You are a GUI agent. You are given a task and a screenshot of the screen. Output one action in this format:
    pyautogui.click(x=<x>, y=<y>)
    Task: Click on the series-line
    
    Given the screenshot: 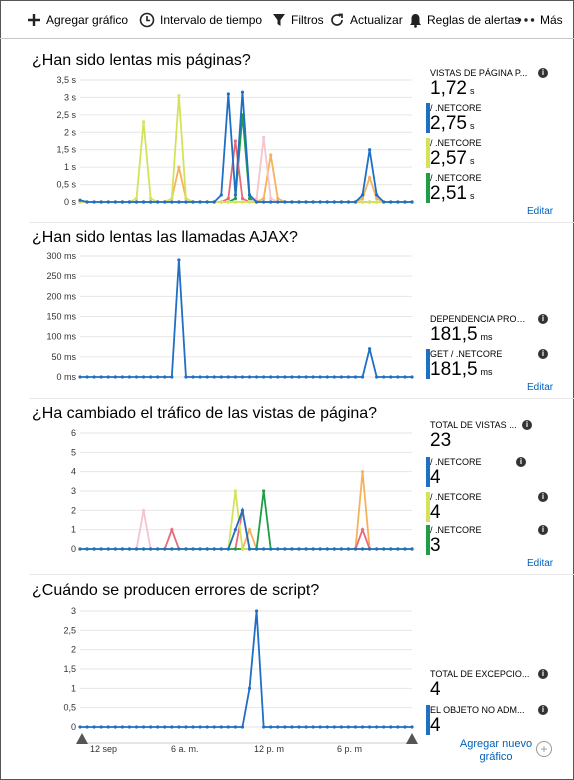 What is the action you would take?
    pyautogui.click(x=245, y=147)
    